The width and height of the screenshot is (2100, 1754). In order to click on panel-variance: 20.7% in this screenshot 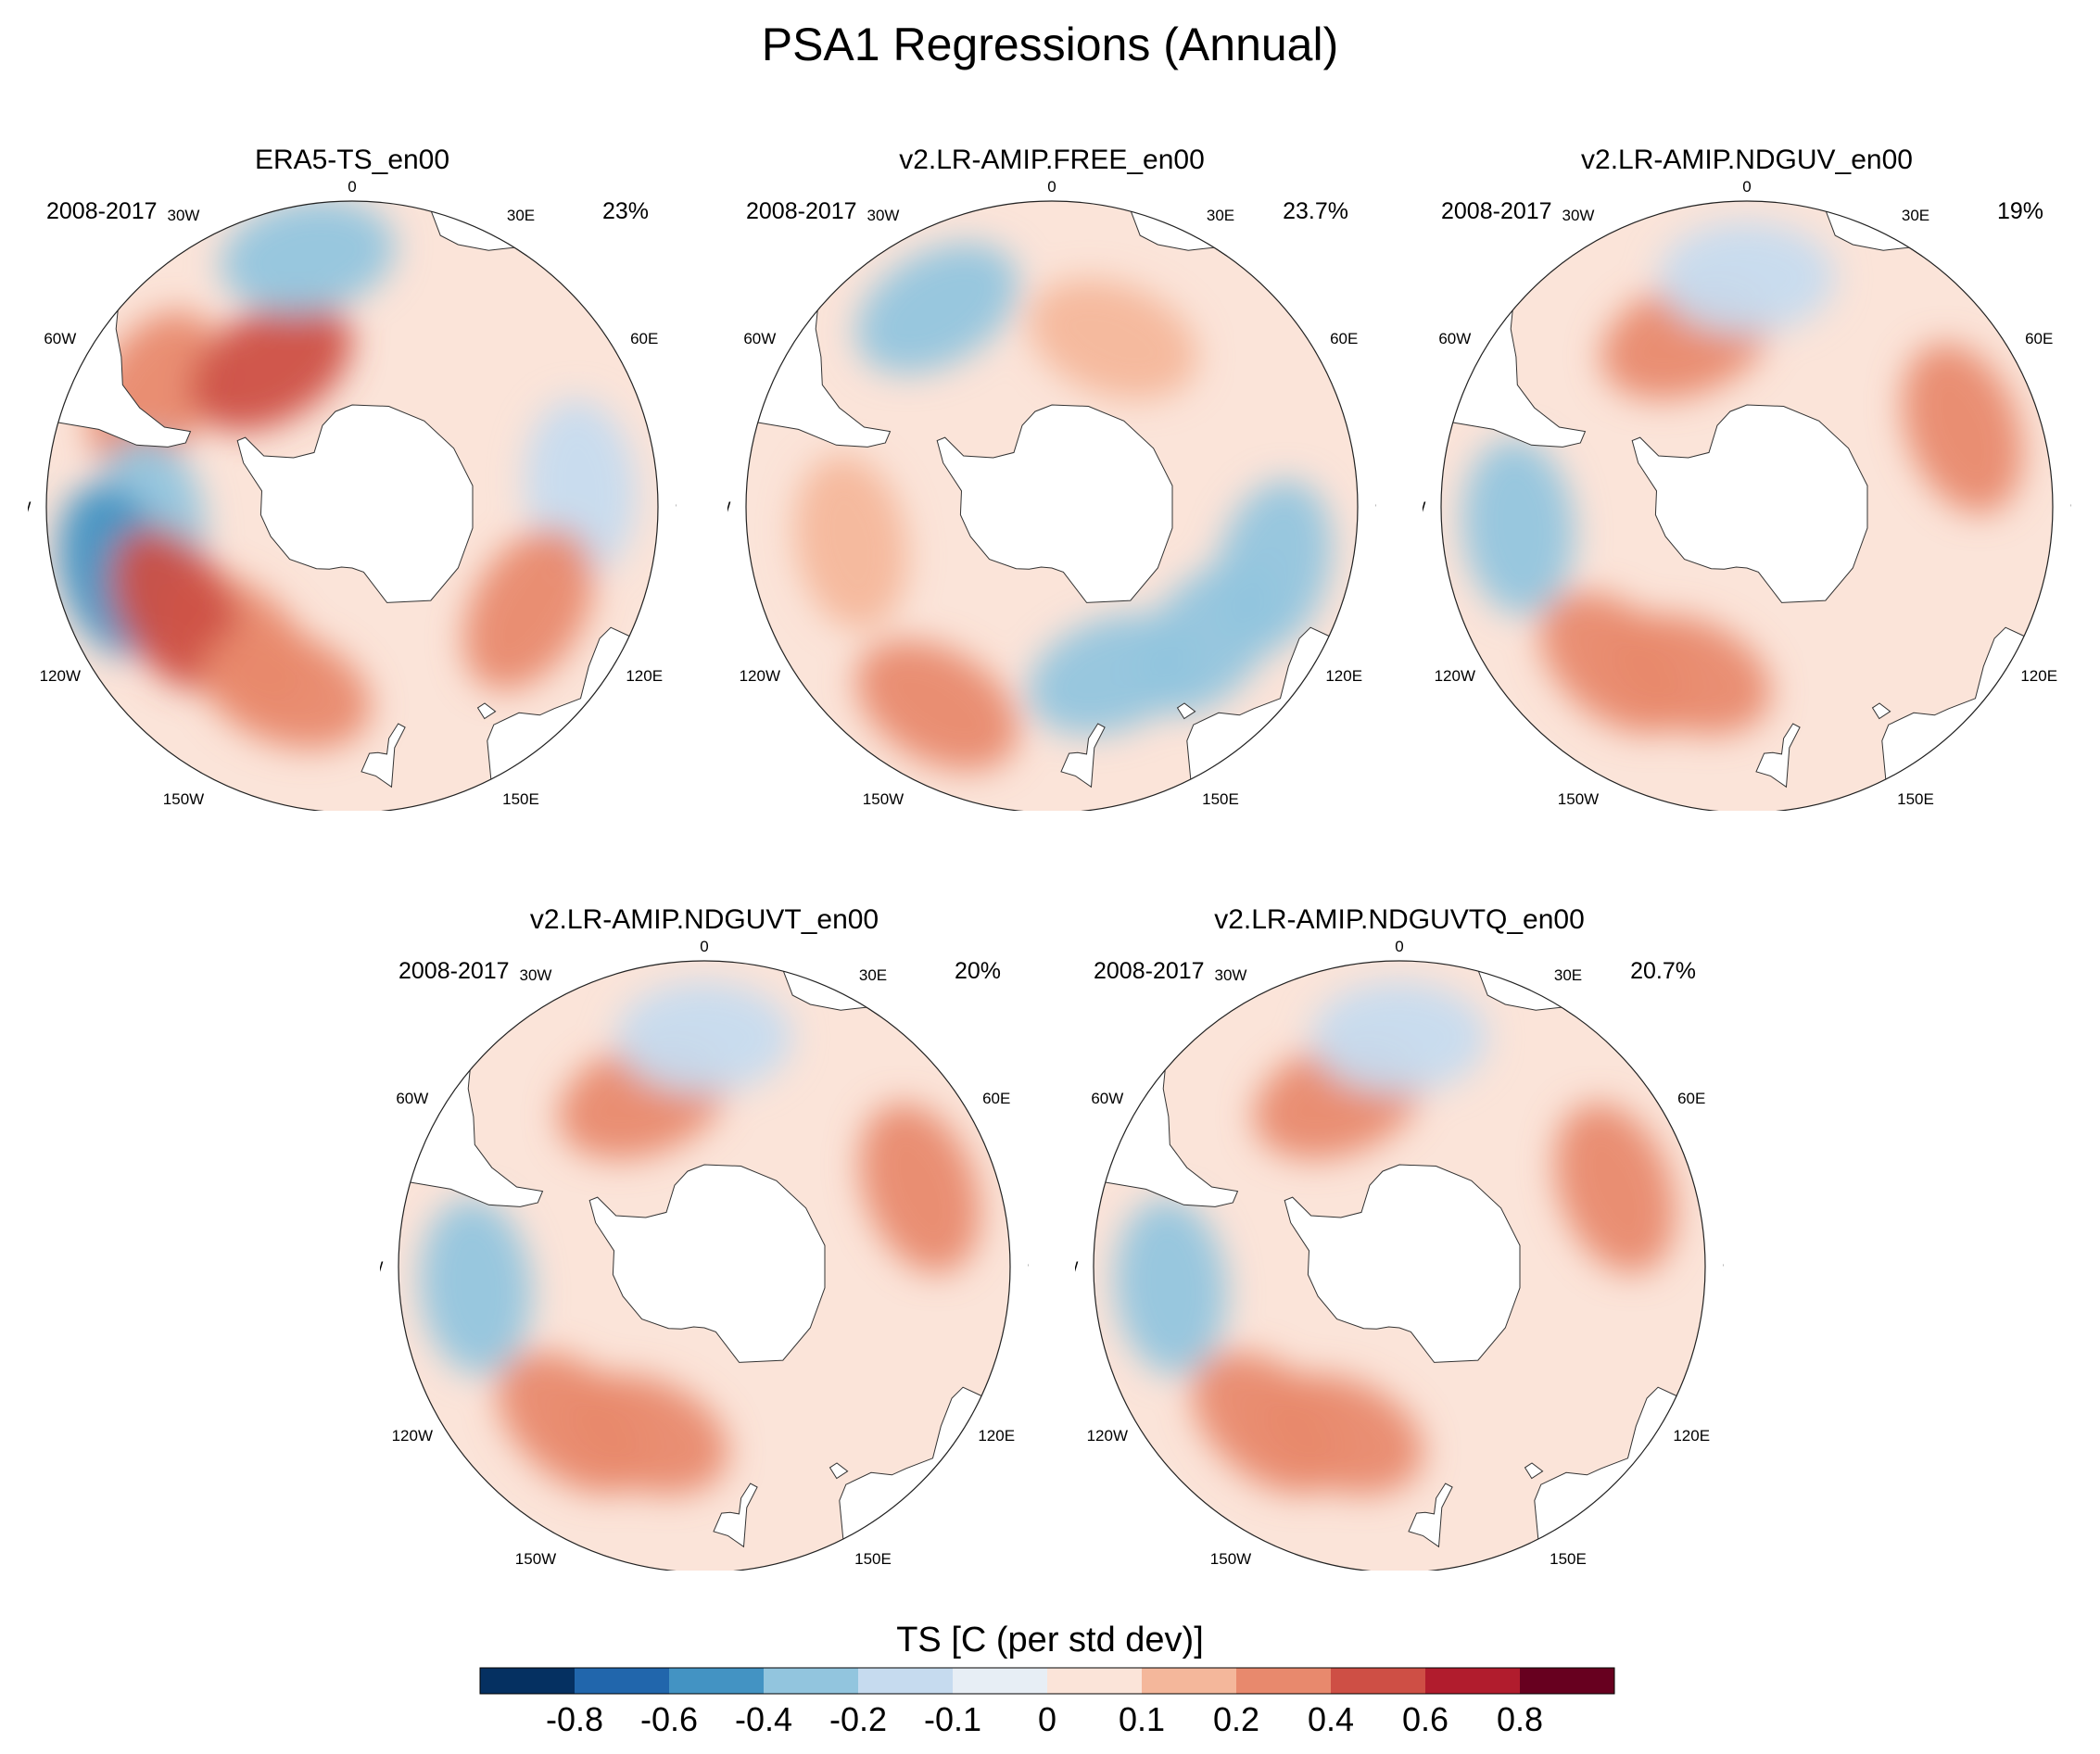, I will do `click(1663, 971)`.